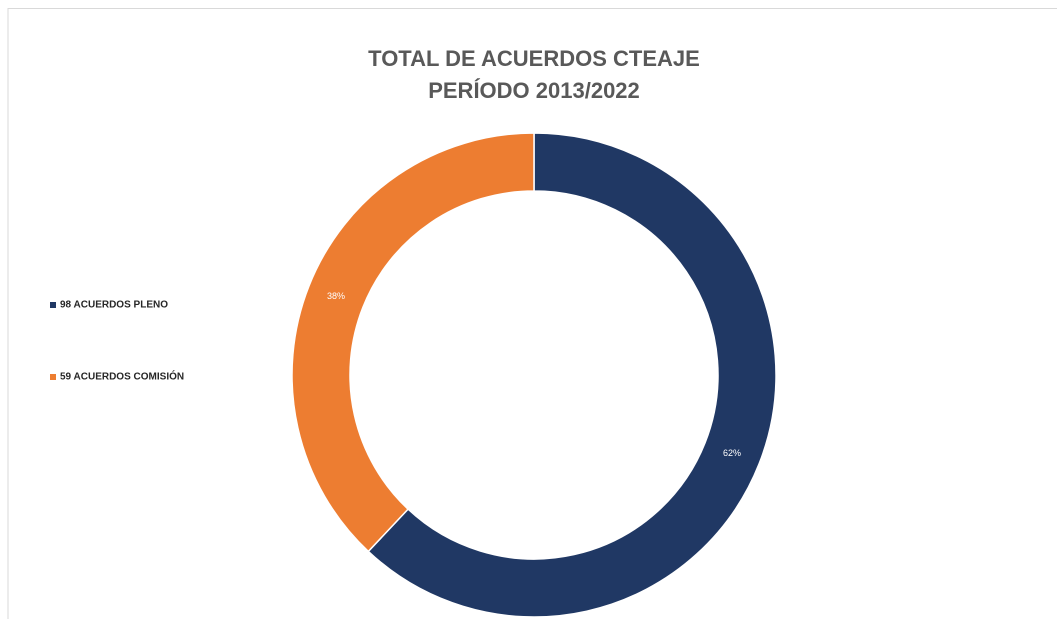 Image resolution: width=1057 pixels, height=619 pixels. I want to click on chart-title: TOTAL DE ACUERDOS CTEAJE, so click(534, 58).